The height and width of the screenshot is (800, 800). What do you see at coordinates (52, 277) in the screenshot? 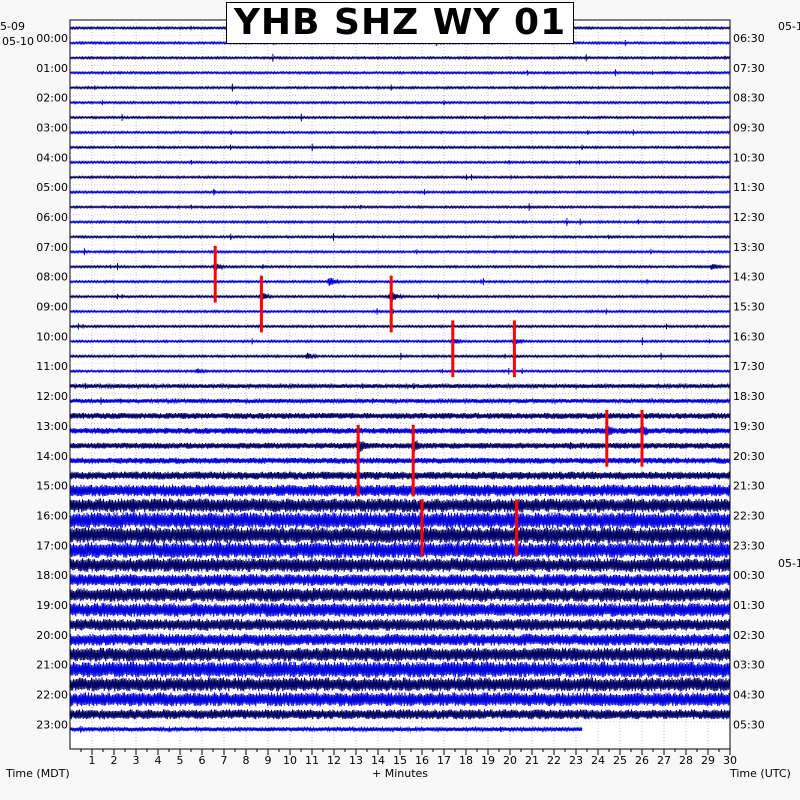
I see `left-hour-label: 08:00` at bounding box center [52, 277].